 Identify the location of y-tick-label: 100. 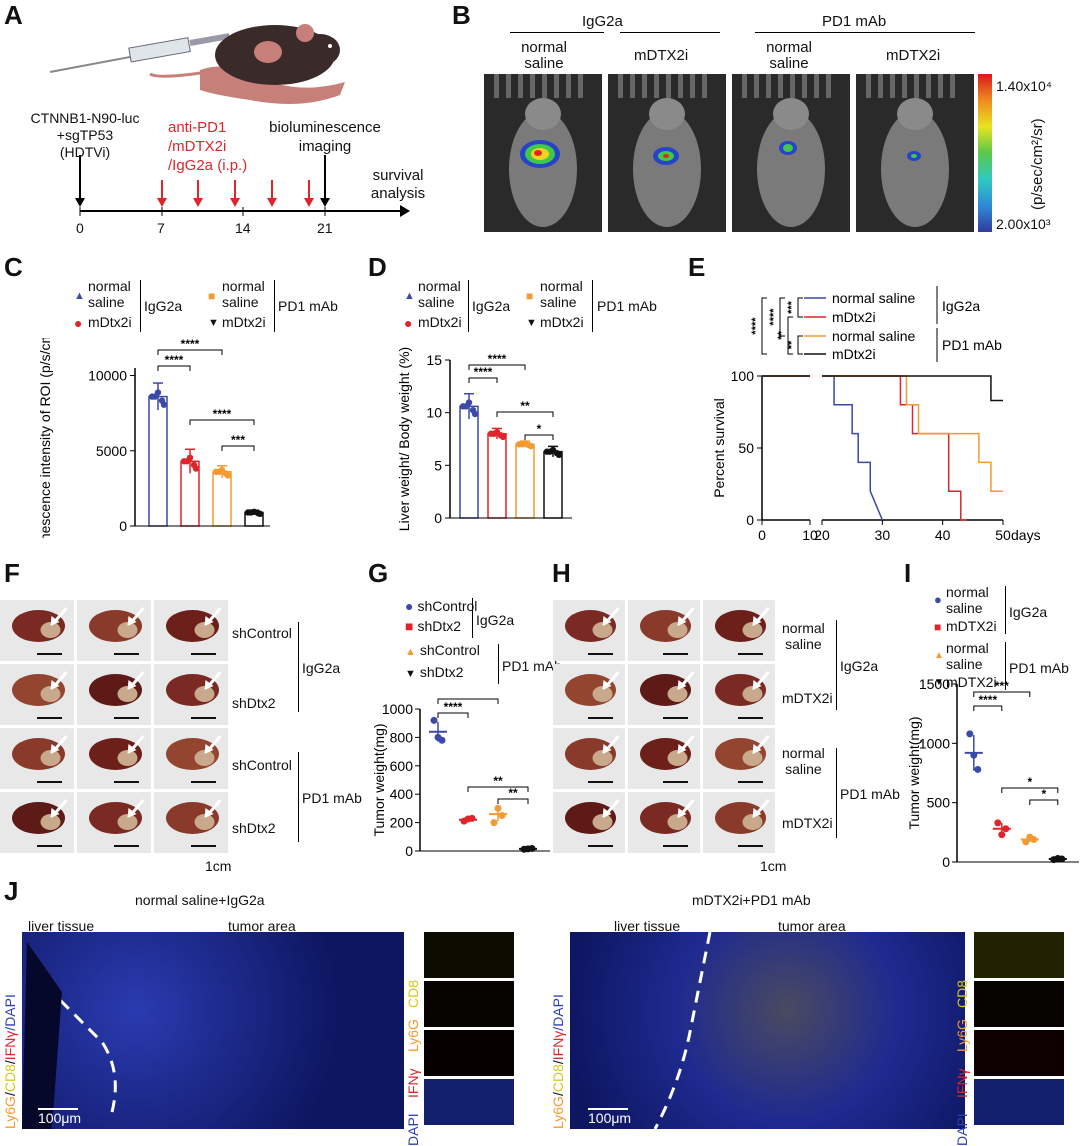
(743, 376).